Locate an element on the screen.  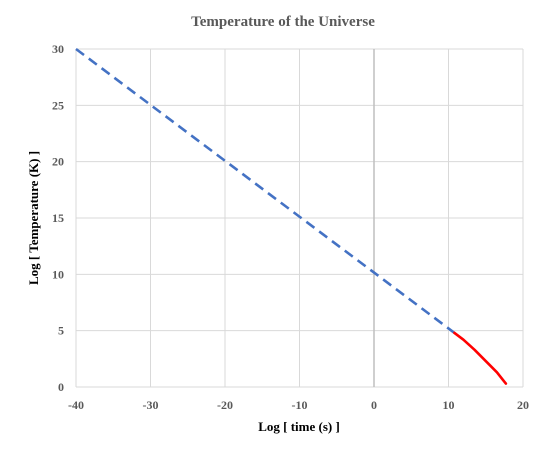
y-tick-label-0: 0 is located at coordinates (61, 387).